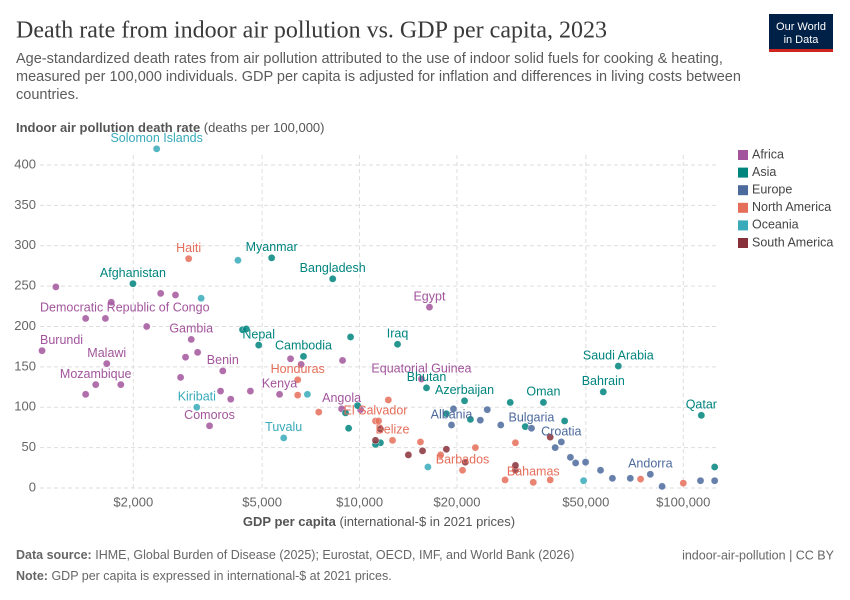 This screenshot has width=850, height=600. What do you see at coordinates (25, 406) in the screenshot?
I see `y-tick-label: 100` at bounding box center [25, 406].